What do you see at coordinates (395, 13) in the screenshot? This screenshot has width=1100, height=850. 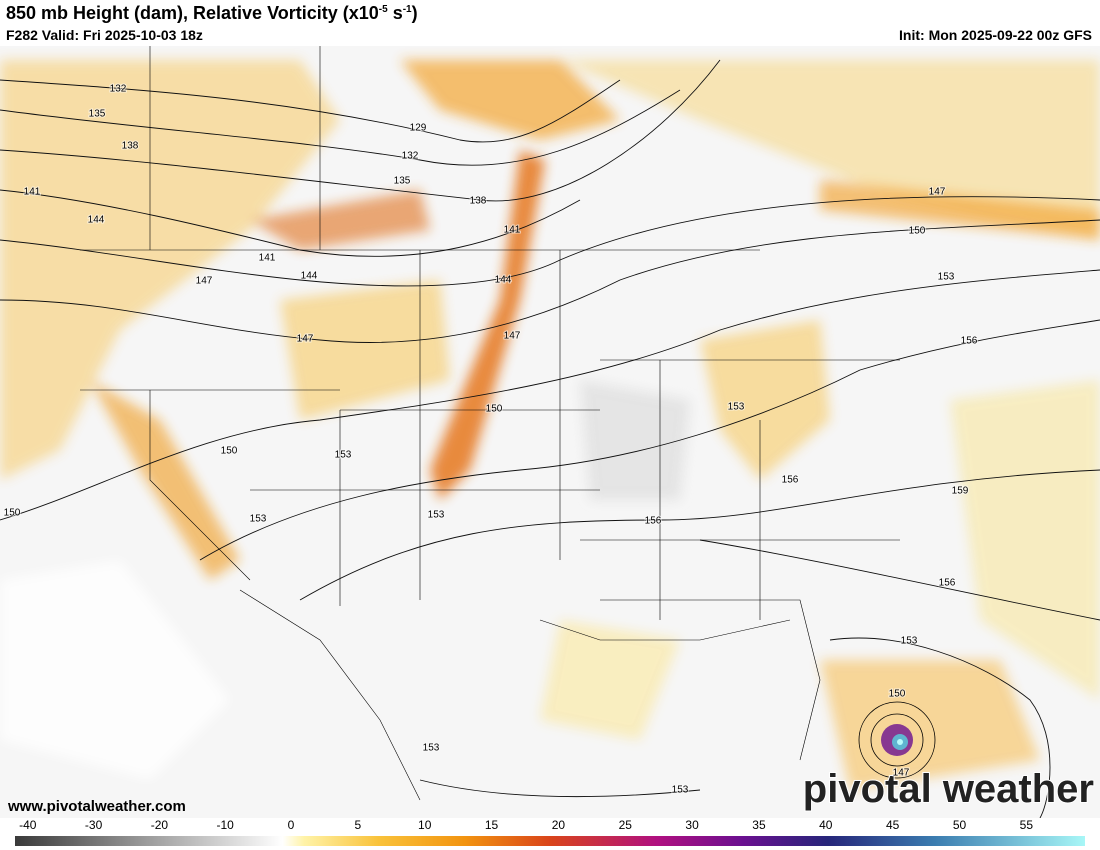 I see `title-text: s` at bounding box center [395, 13].